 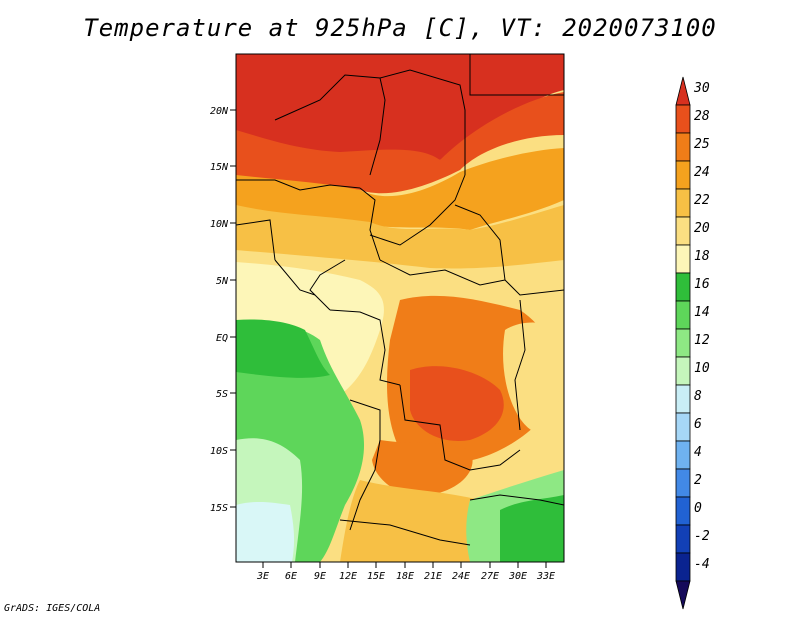 What do you see at coordinates (702, 536) in the screenshot?
I see `colorbar-label: -2` at bounding box center [702, 536].